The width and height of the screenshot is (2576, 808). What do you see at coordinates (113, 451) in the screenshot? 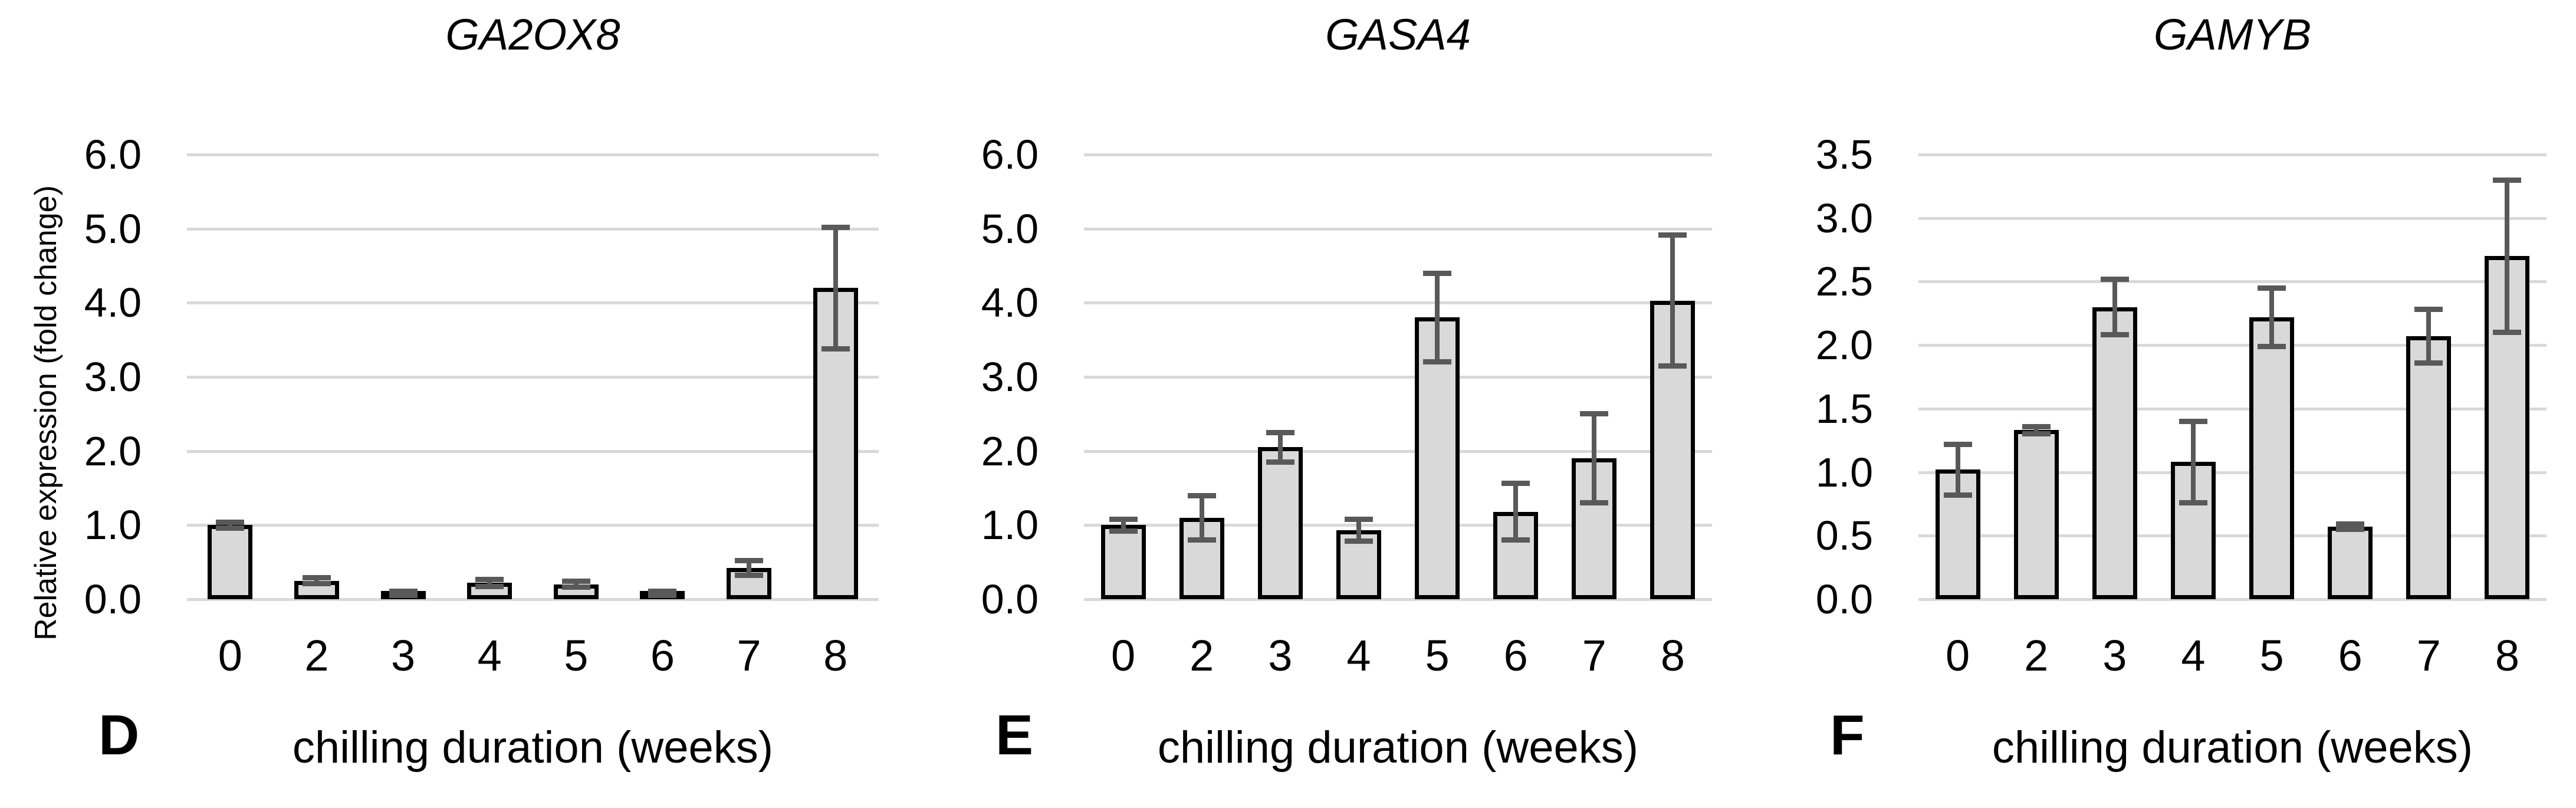
I see `y-tick-label: 2.0` at bounding box center [113, 451].